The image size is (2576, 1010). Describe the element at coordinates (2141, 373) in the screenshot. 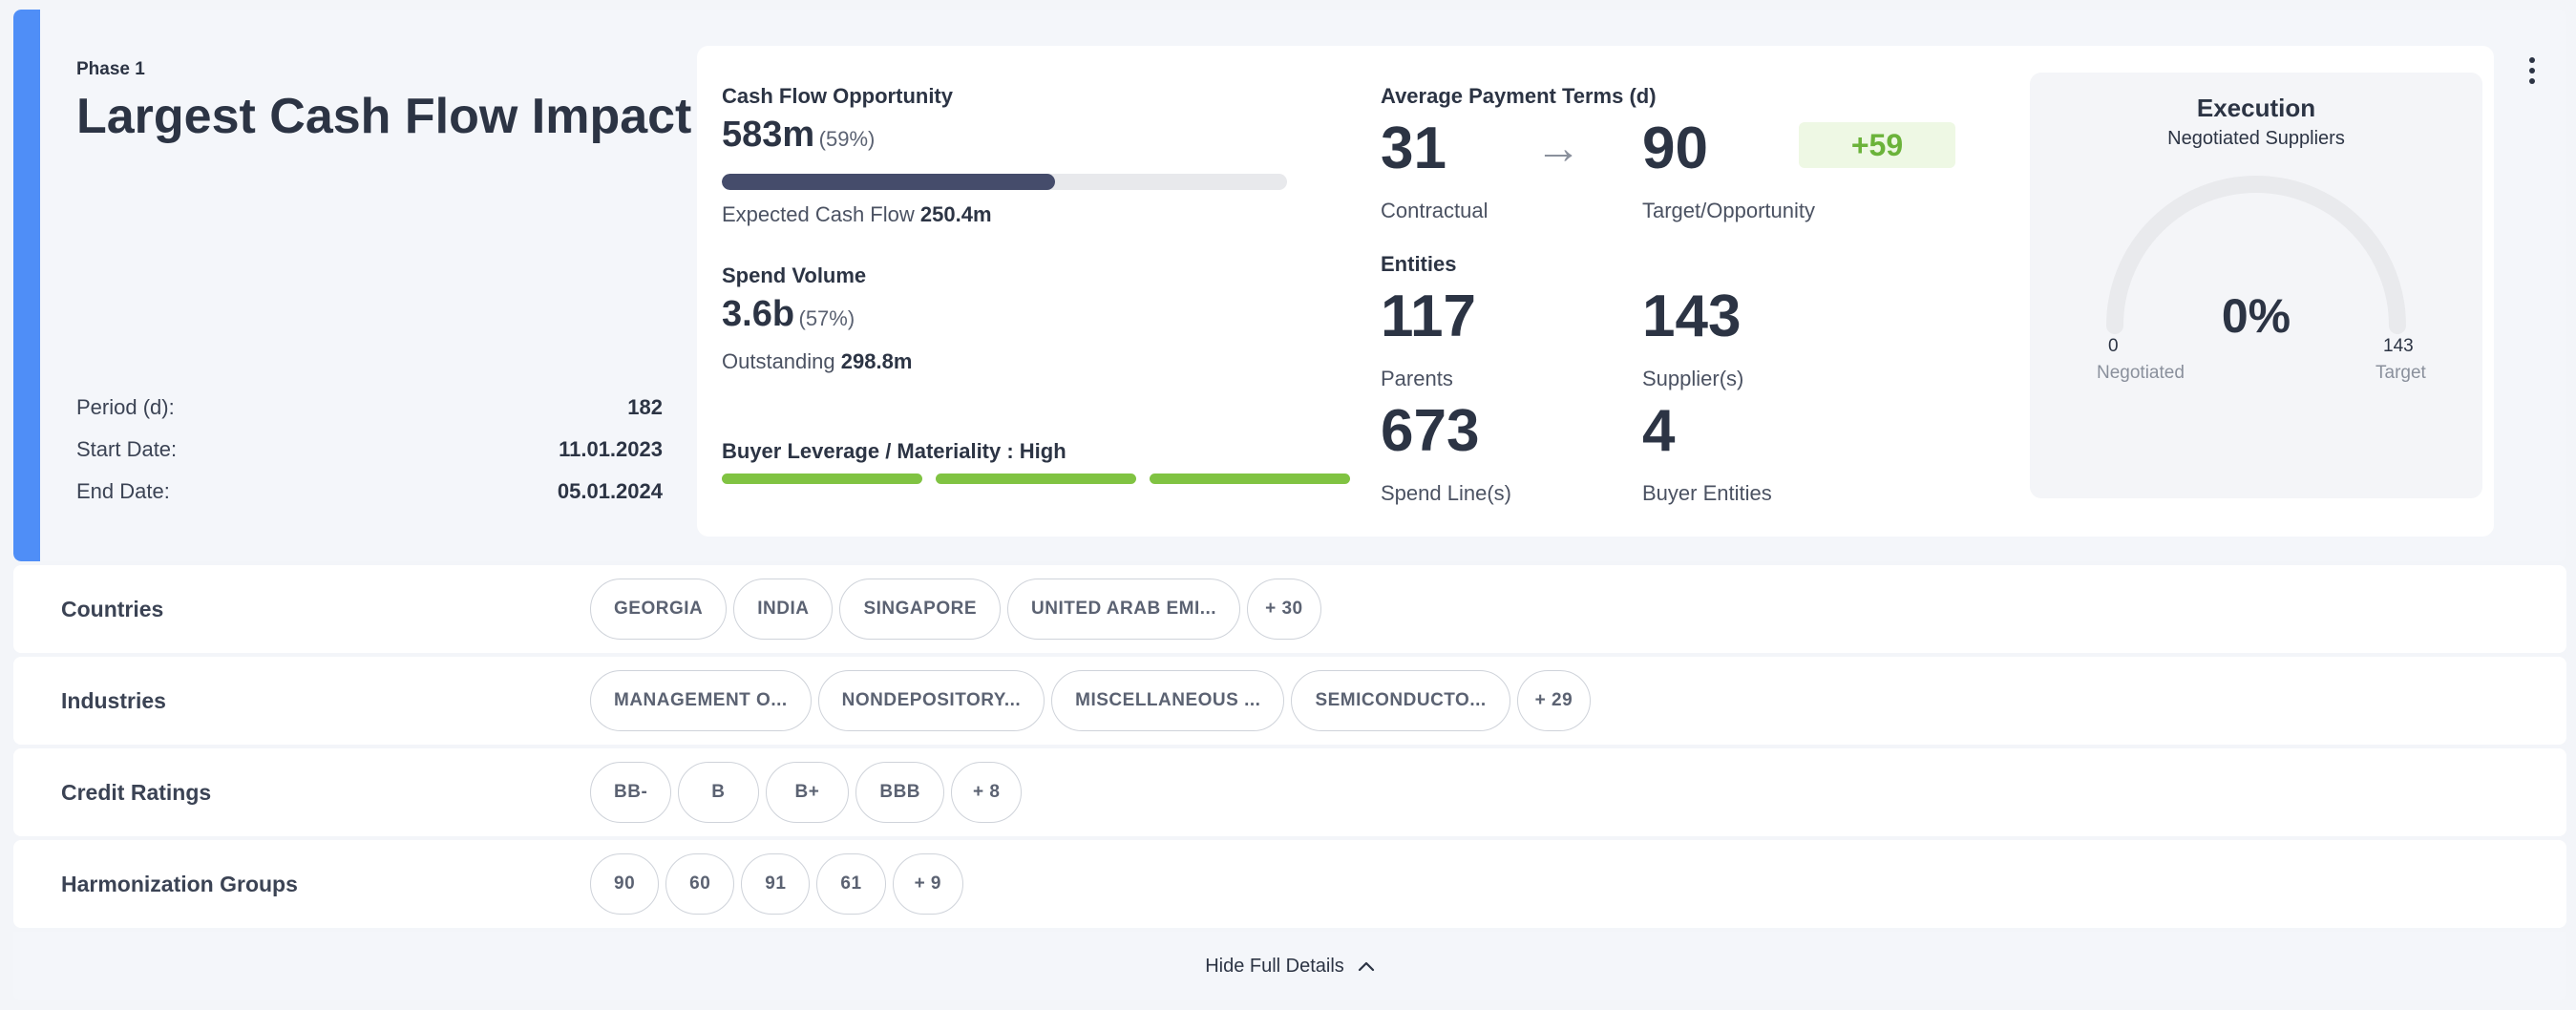

I see `gauge-min-label: Negotiated` at that location.